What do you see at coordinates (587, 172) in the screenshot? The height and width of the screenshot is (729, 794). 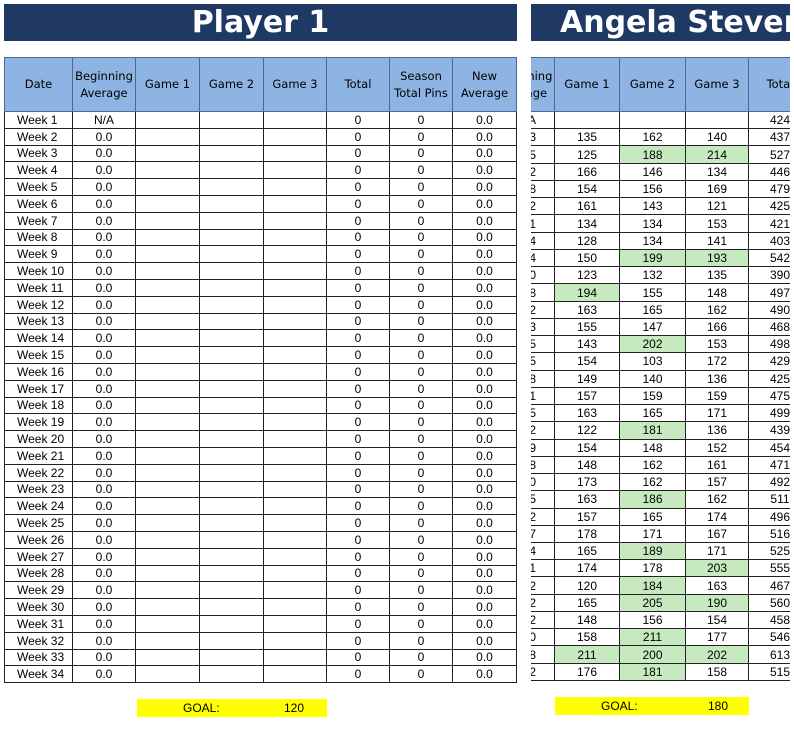 I see `table-cell: 166` at bounding box center [587, 172].